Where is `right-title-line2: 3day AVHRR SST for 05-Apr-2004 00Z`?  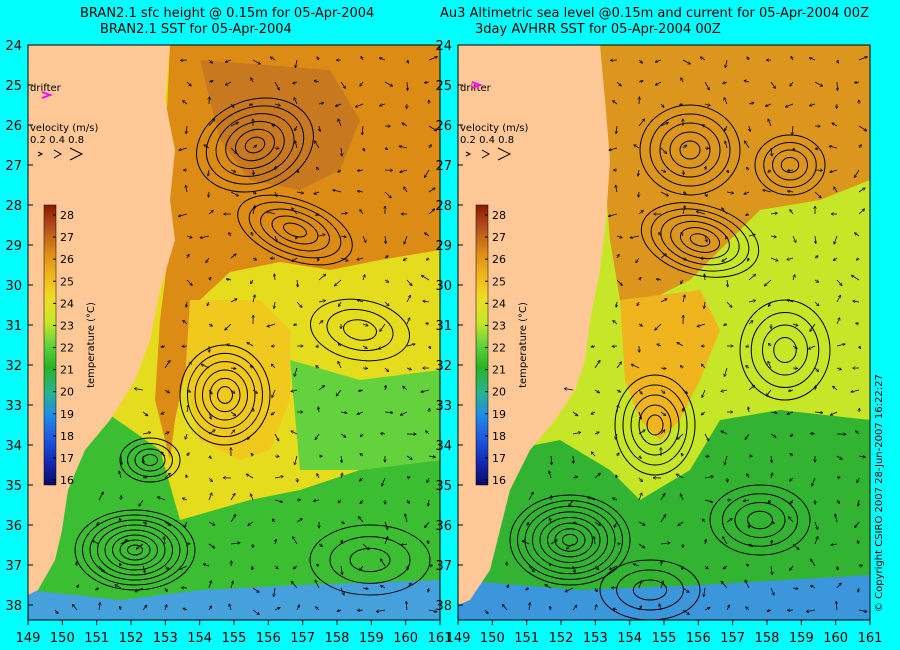 right-title-line2: 3day AVHRR SST for 05-Apr-2004 00Z is located at coordinates (598, 29).